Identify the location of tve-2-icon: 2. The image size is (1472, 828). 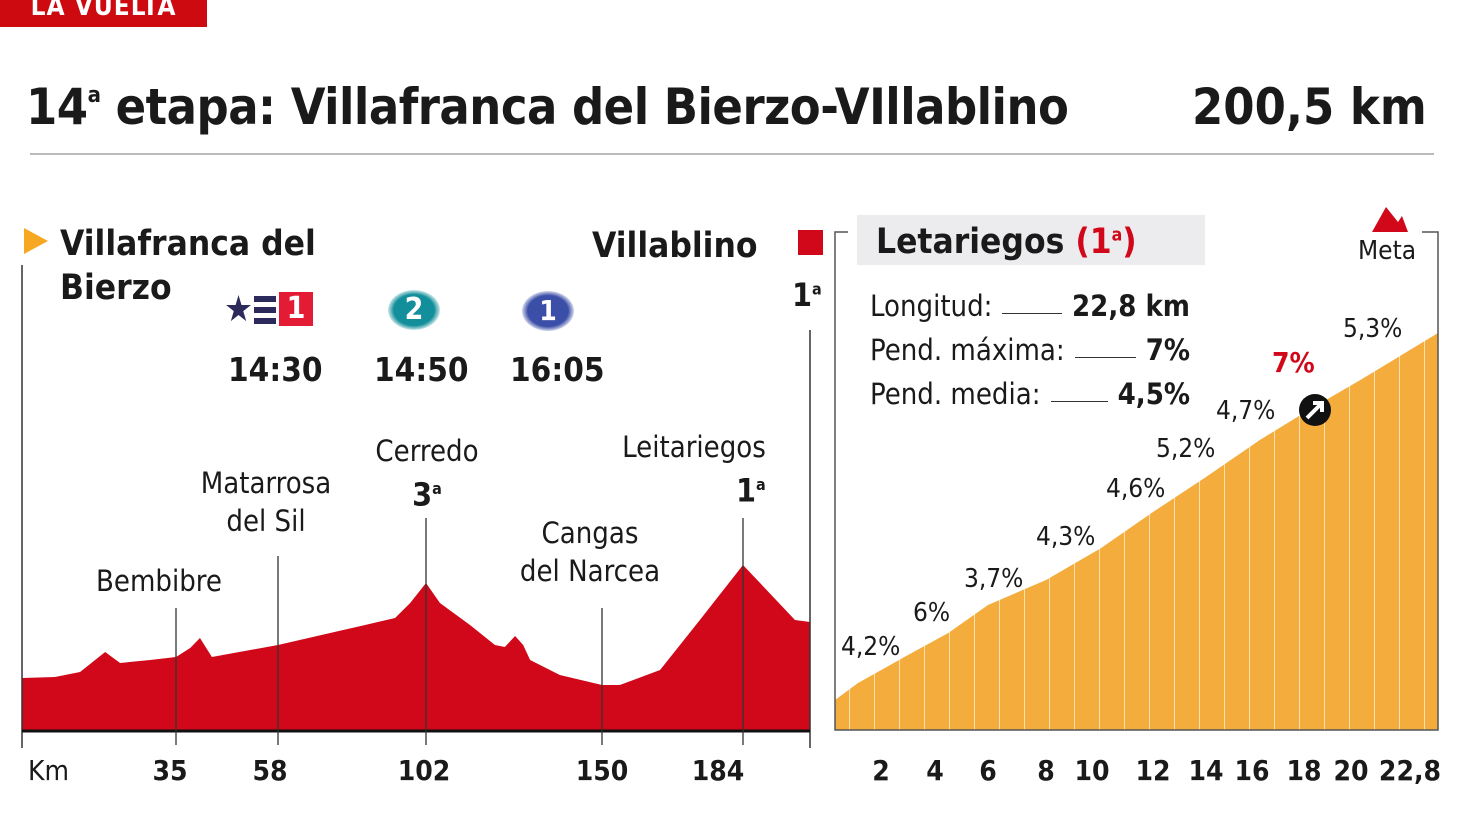
(414, 310).